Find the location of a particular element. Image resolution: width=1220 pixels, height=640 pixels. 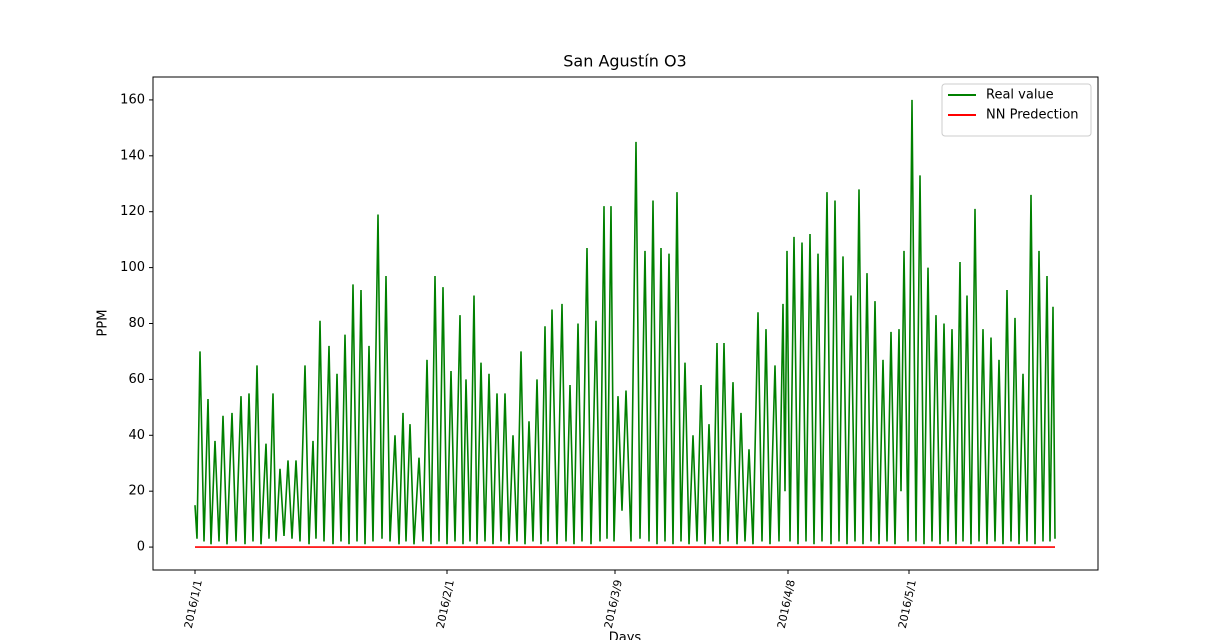

y-tick-label: 60 is located at coordinates (136, 379).